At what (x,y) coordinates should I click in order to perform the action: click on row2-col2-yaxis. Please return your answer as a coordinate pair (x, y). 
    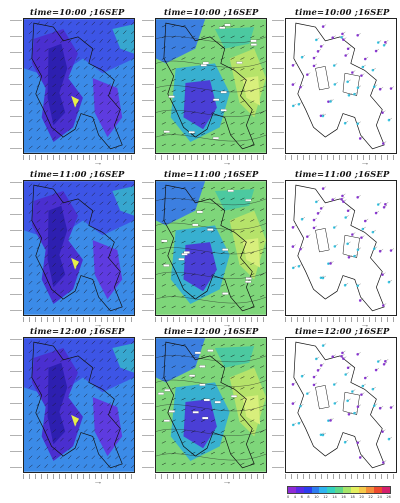
    Looking at the image, I should click on (148, 247).